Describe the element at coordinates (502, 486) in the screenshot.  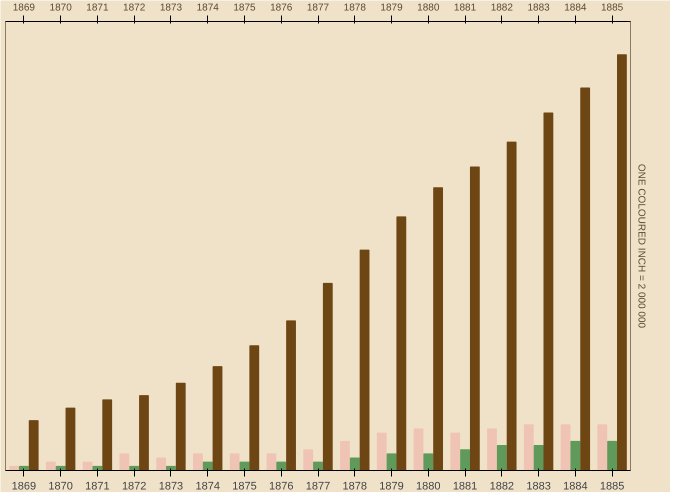
I see `category-label: 1882` at that location.